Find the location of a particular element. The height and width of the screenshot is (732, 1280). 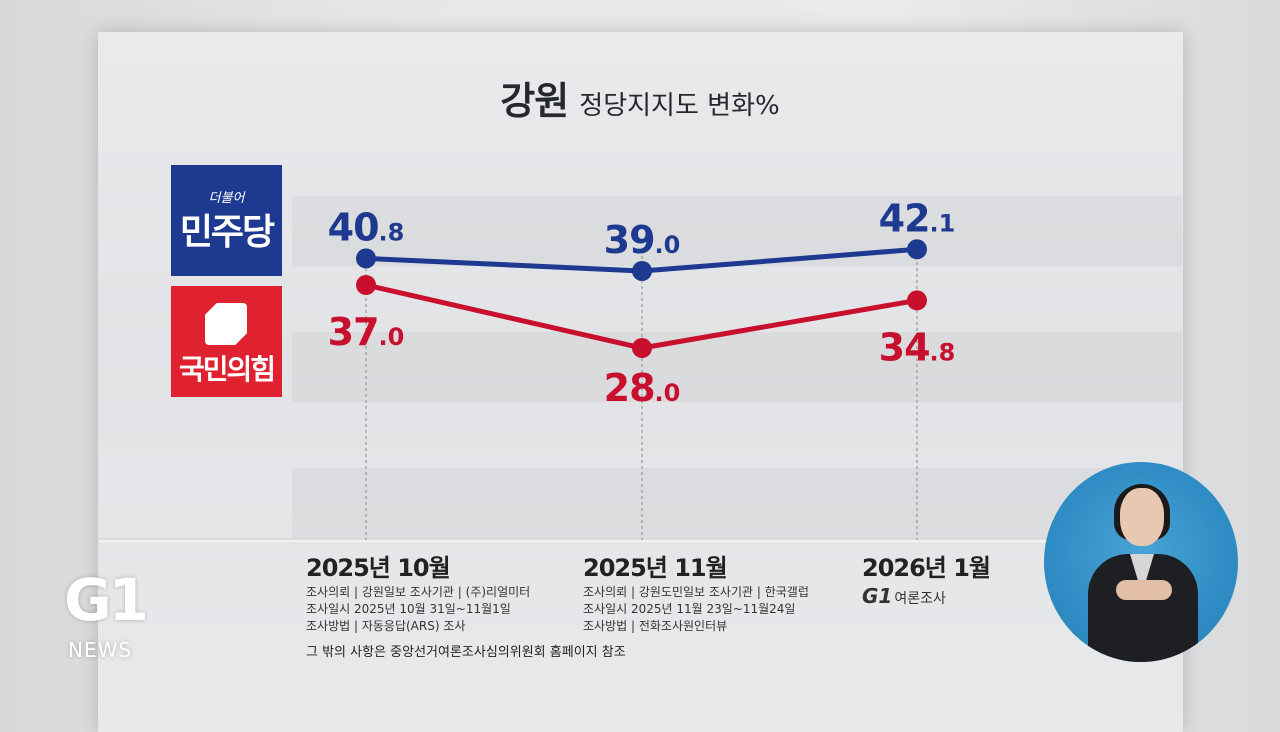

interpreter-hands is located at coordinates (1144, 590).